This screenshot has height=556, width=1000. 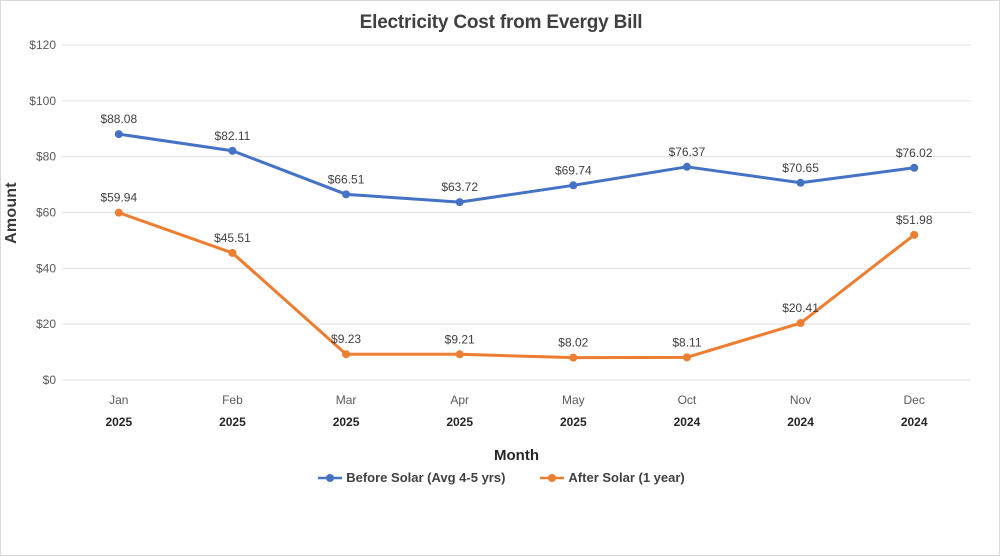 I want to click on data-point-label-after-solar-1-year: $9.21, so click(x=460, y=339).